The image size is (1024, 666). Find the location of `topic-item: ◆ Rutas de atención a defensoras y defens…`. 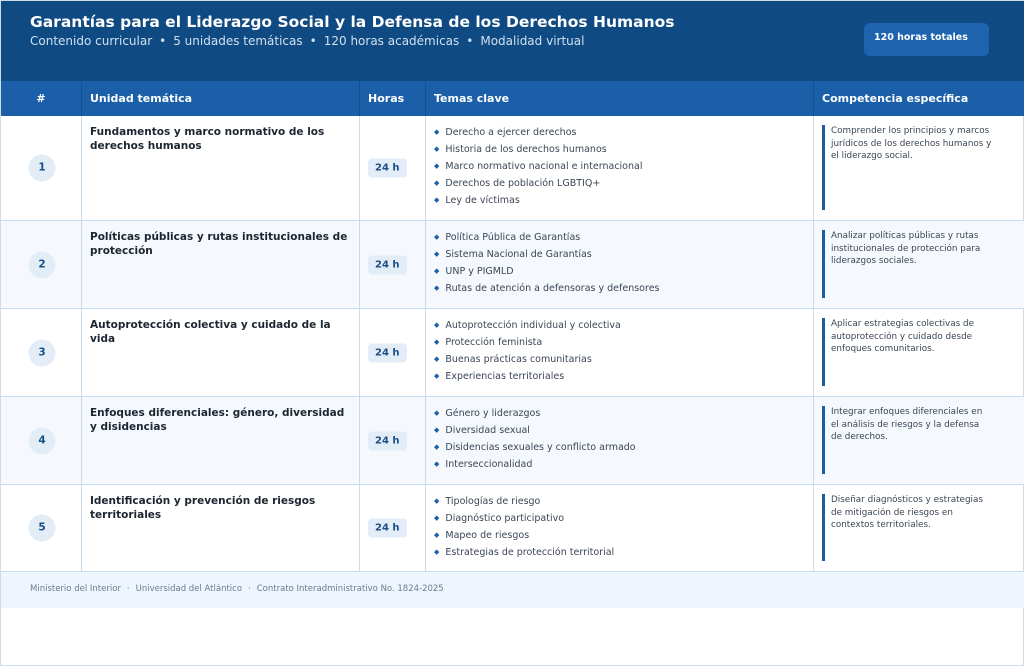

topic-item: ◆ Rutas de atención a defensoras y defens… is located at coordinates (547, 288).